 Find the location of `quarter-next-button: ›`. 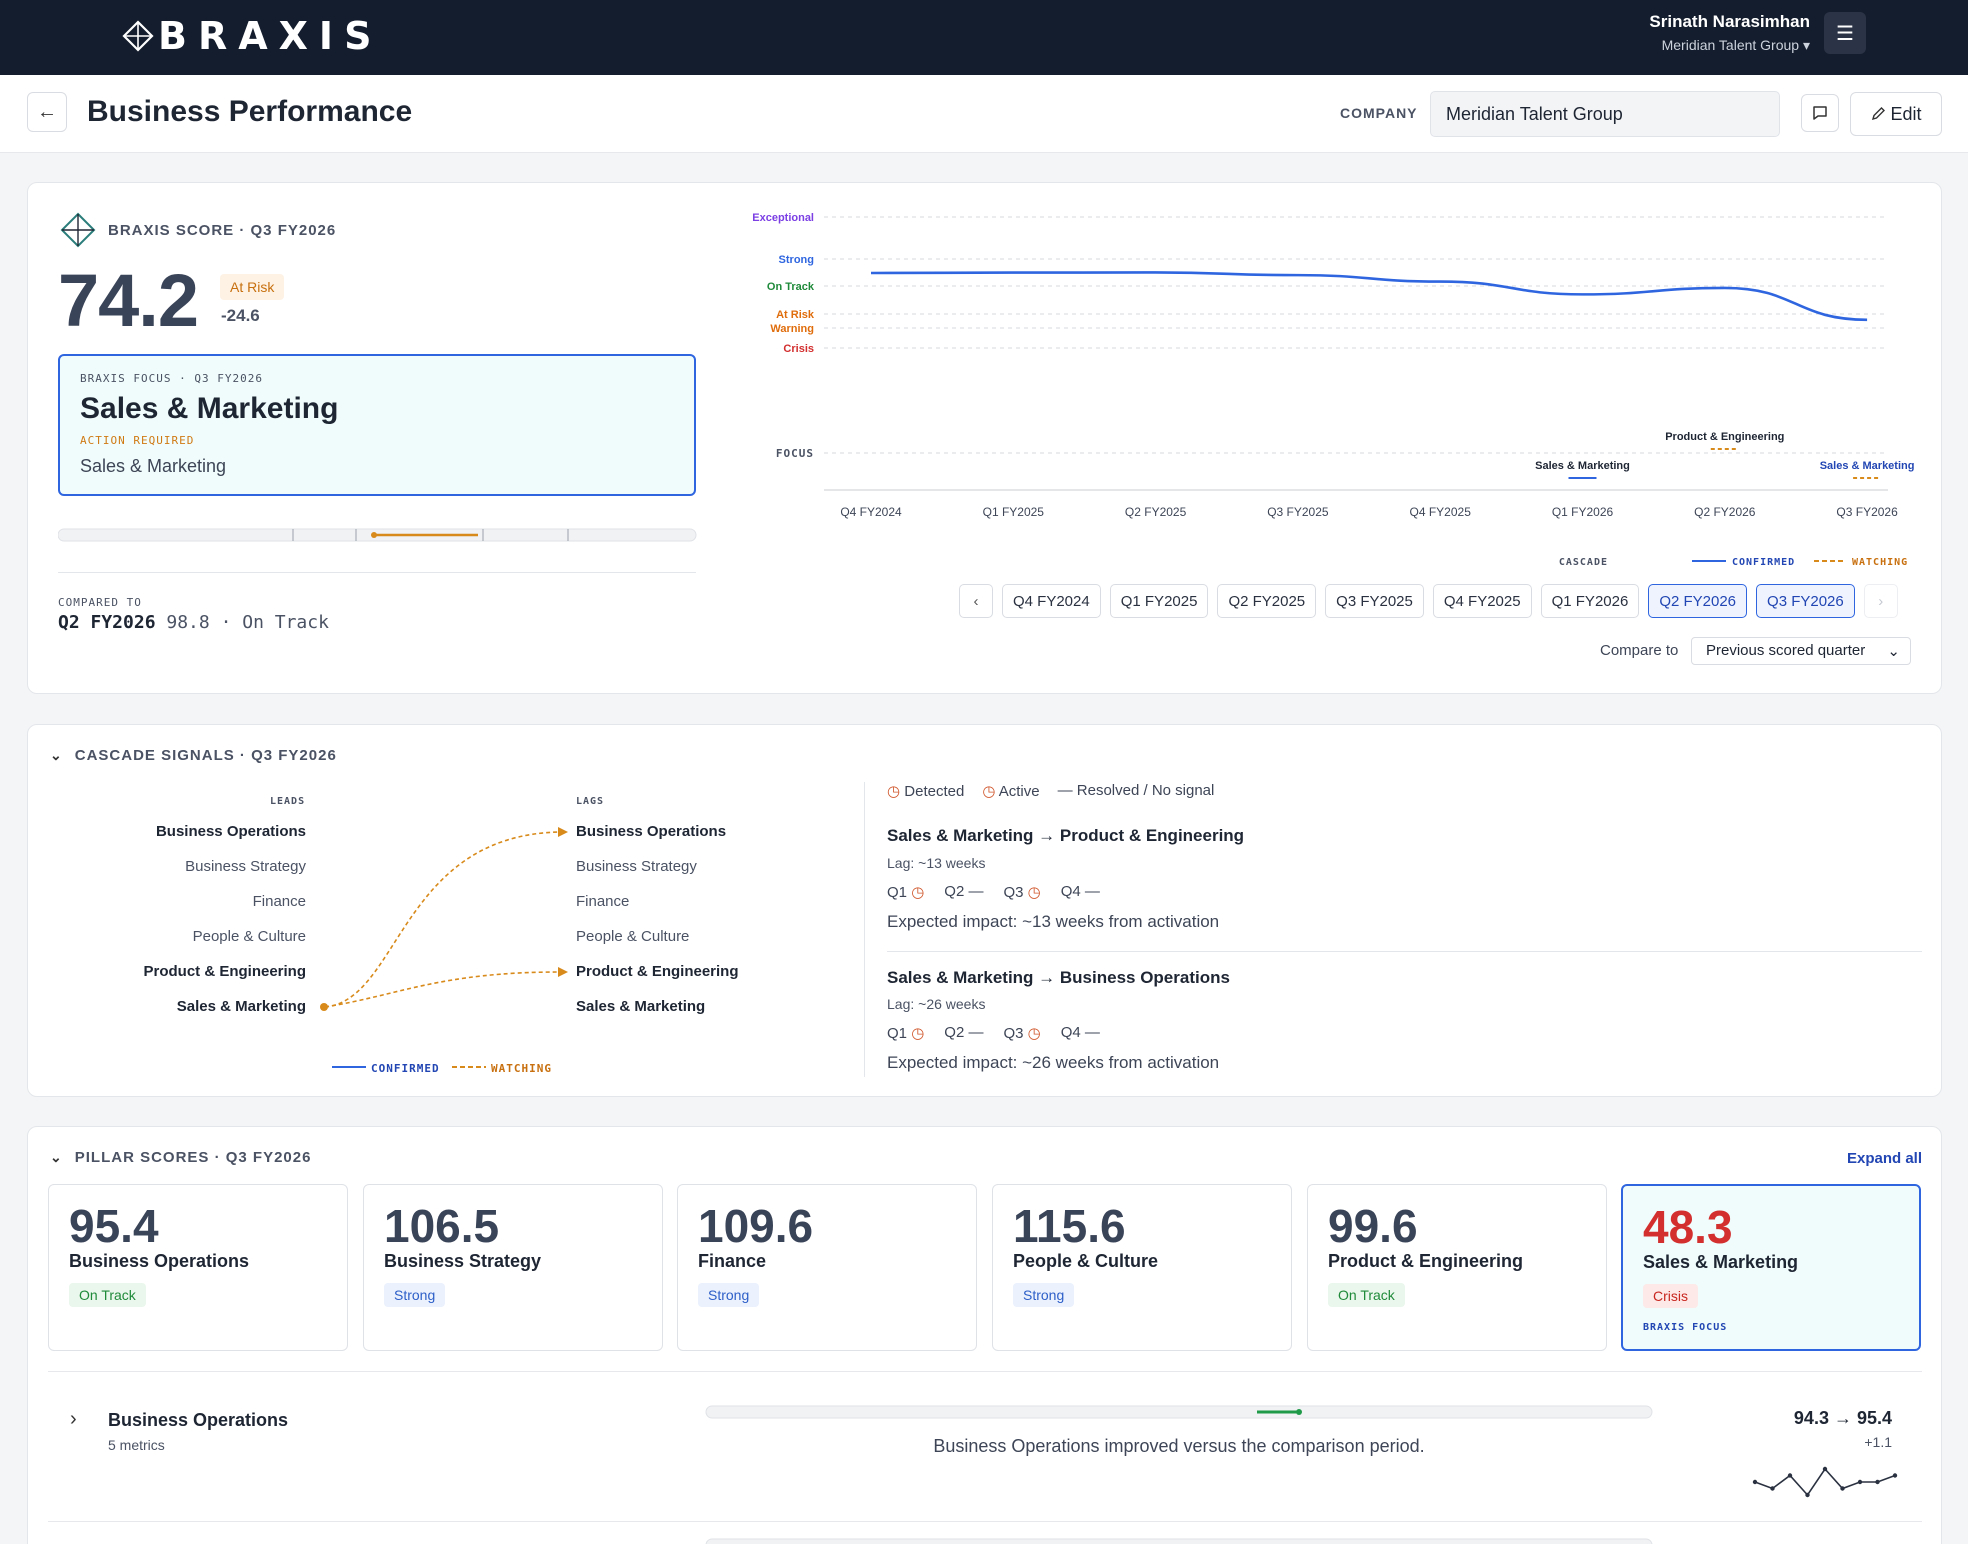

quarter-next-button: › is located at coordinates (1880, 601).